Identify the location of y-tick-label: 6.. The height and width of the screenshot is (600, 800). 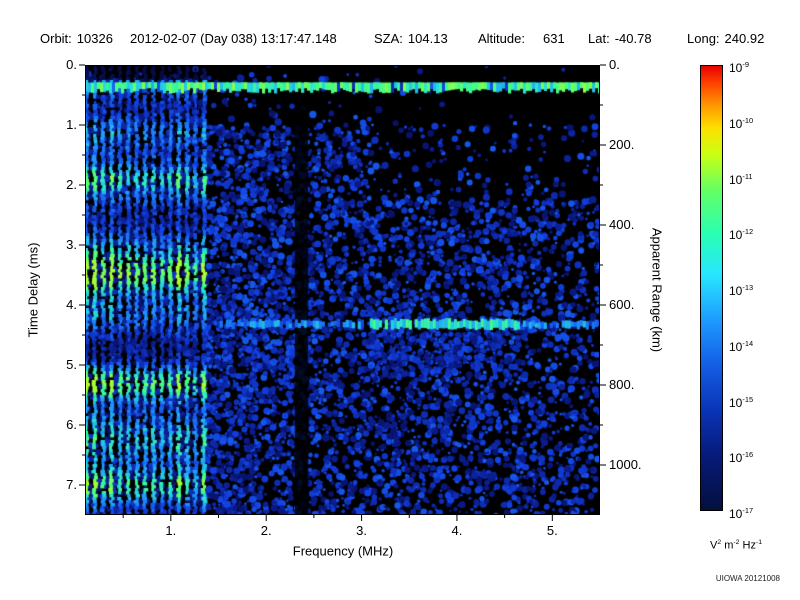
(71, 424).